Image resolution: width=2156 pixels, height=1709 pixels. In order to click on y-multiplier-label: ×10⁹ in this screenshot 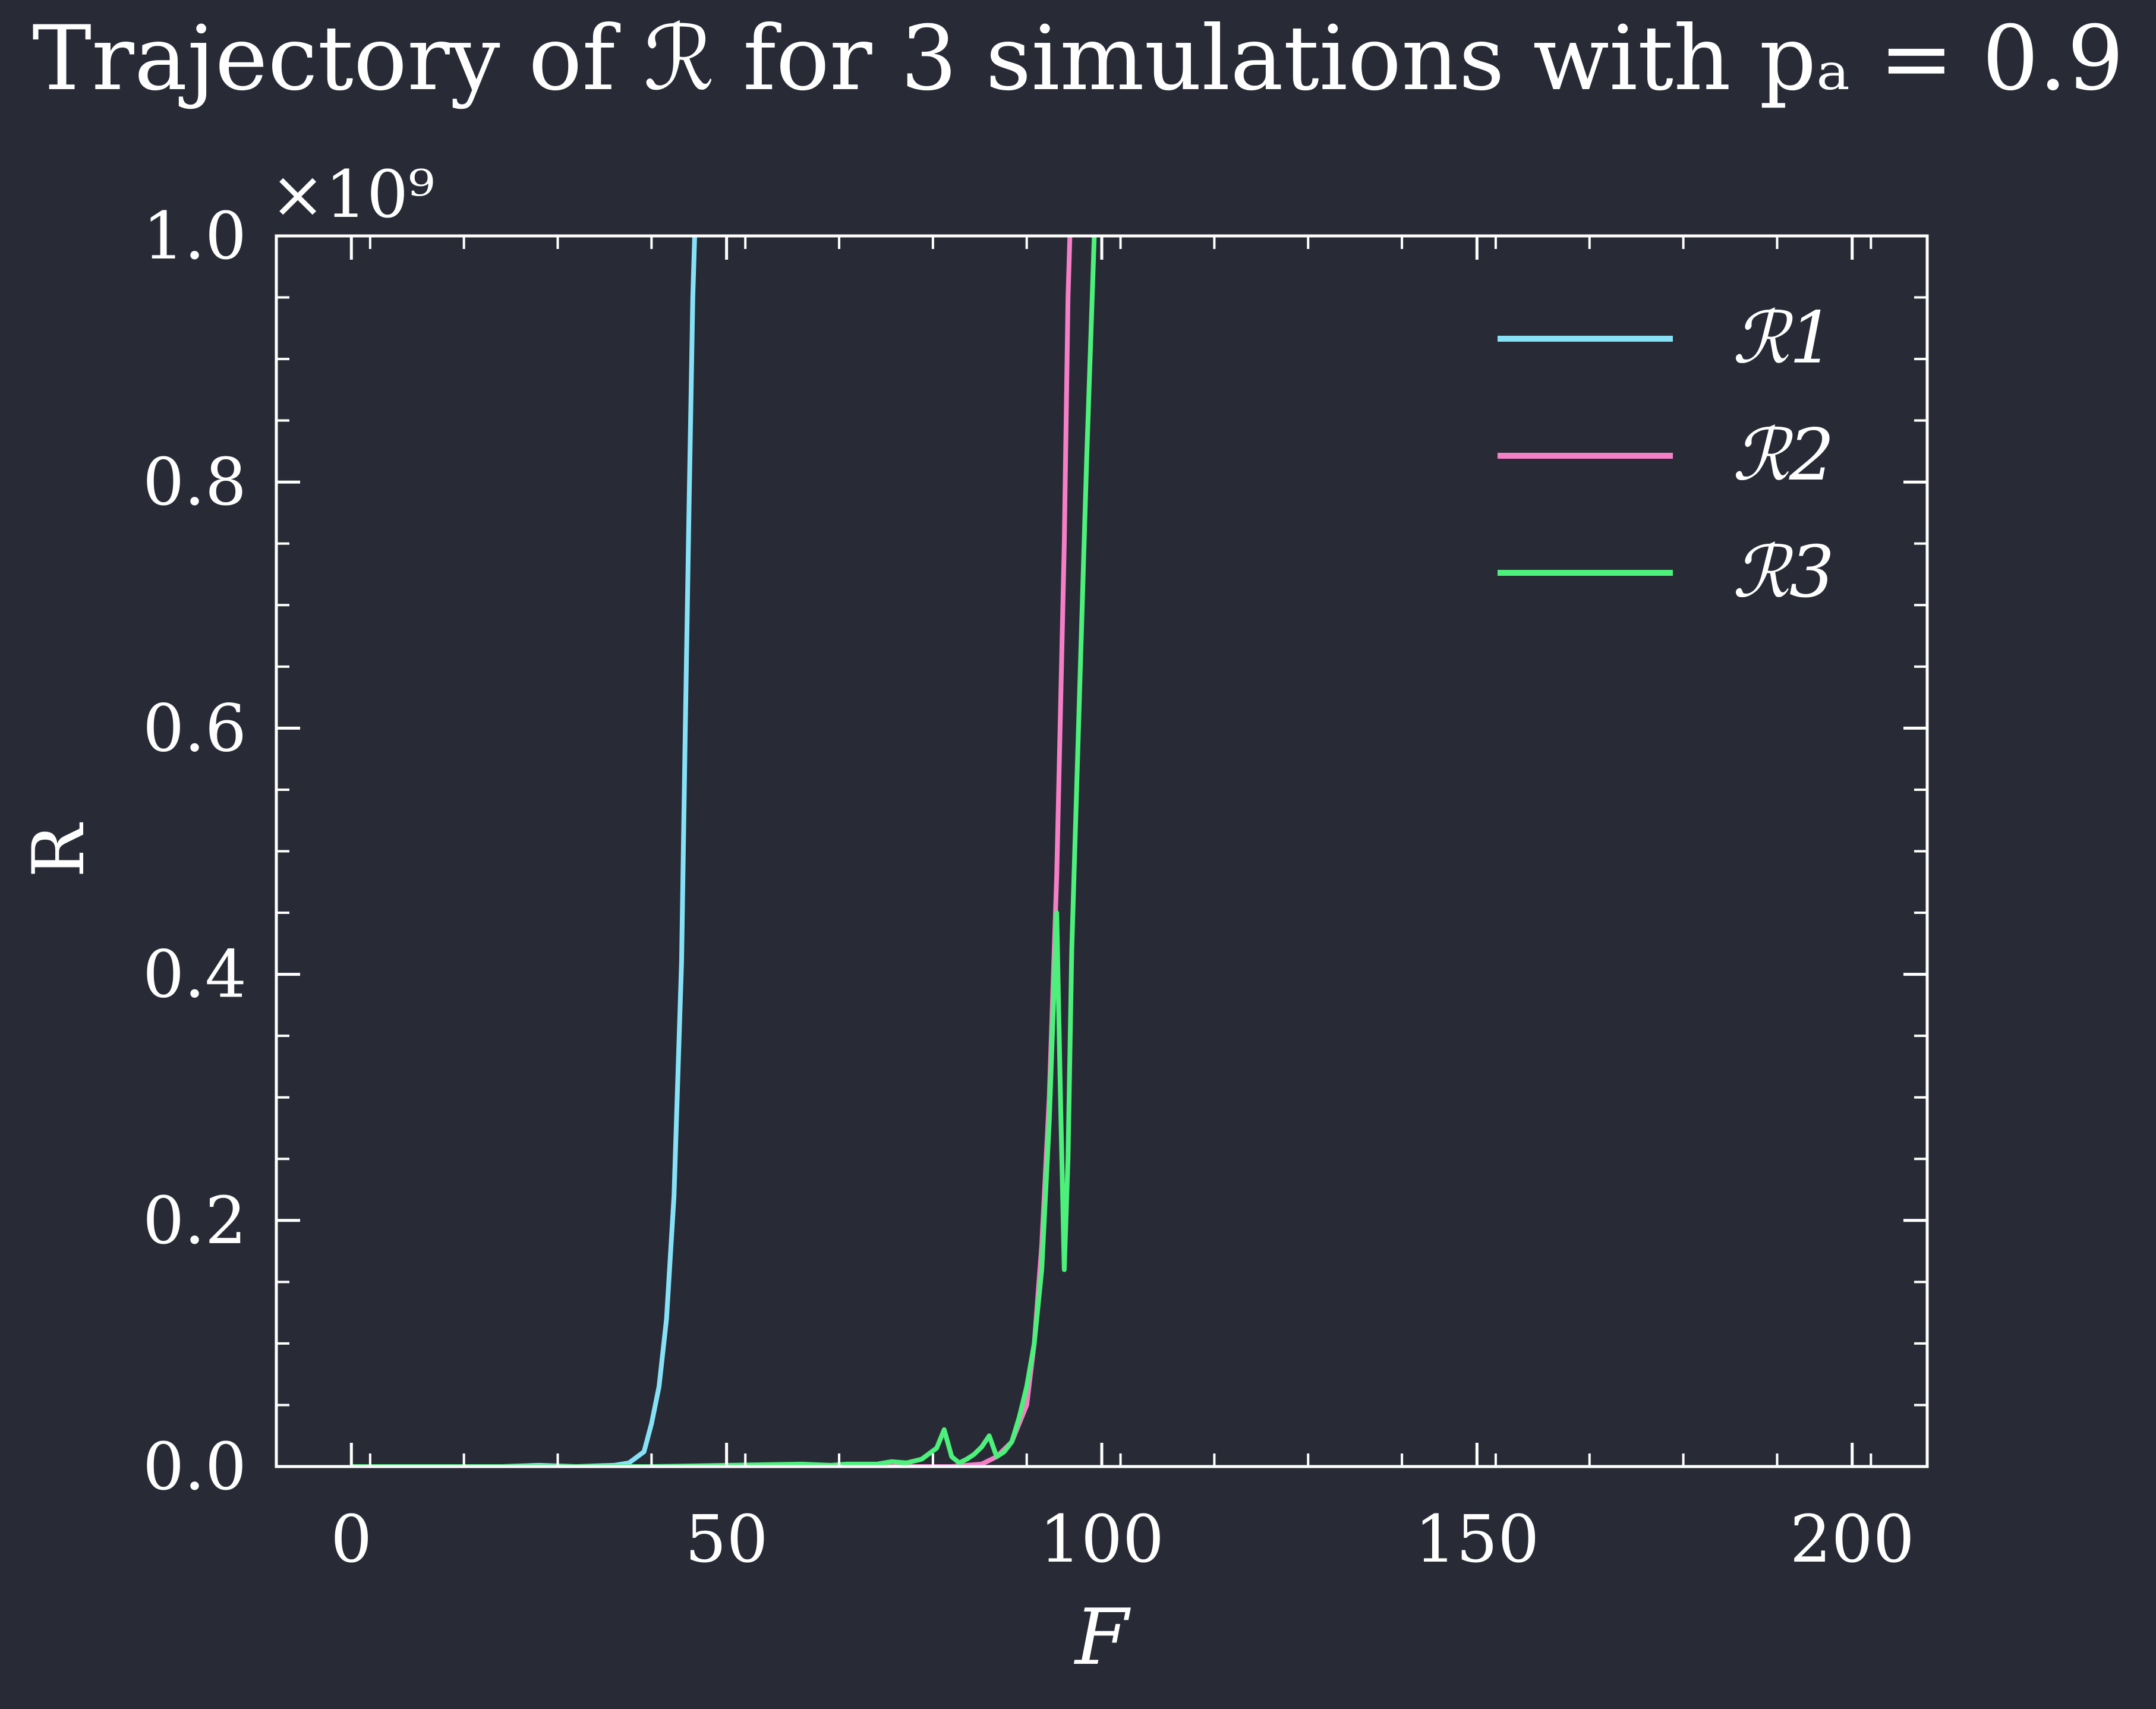, I will do `click(352, 194)`.